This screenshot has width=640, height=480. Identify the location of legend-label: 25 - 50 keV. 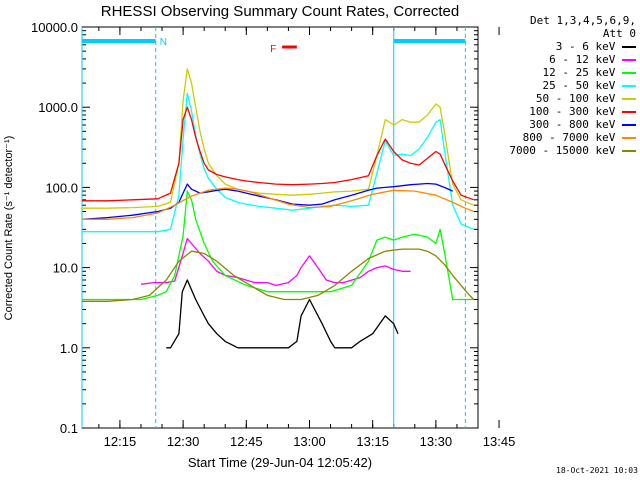
(582, 85).